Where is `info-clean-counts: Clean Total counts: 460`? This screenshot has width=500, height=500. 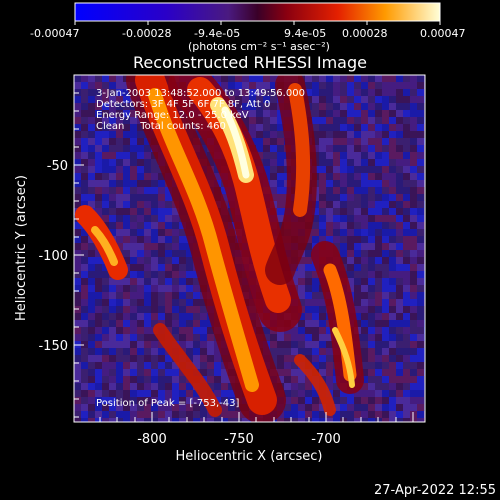 info-clean-counts: Clean Total counts: 460 is located at coordinates (161, 126).